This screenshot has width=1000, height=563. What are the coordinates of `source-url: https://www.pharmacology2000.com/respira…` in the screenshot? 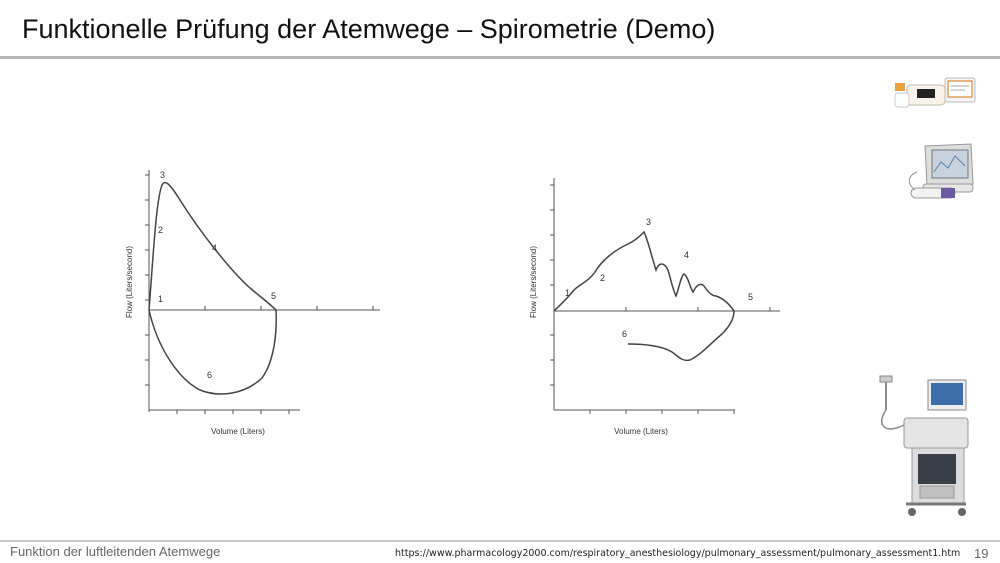 It's located at (678, 553).